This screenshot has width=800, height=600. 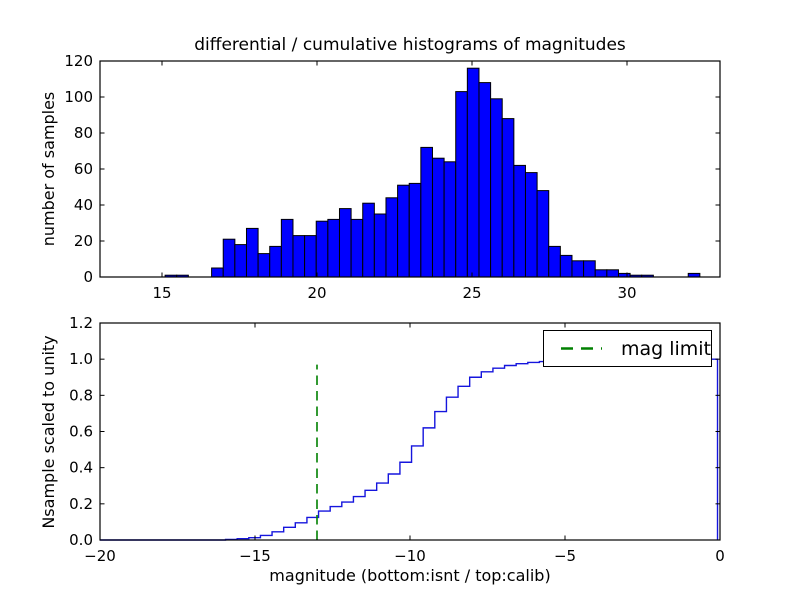 What do you see at coordinates (81, 359) in the screenshot?
I see `bottom-y-tick-label: 1.0` at bounding box center [81, 359].